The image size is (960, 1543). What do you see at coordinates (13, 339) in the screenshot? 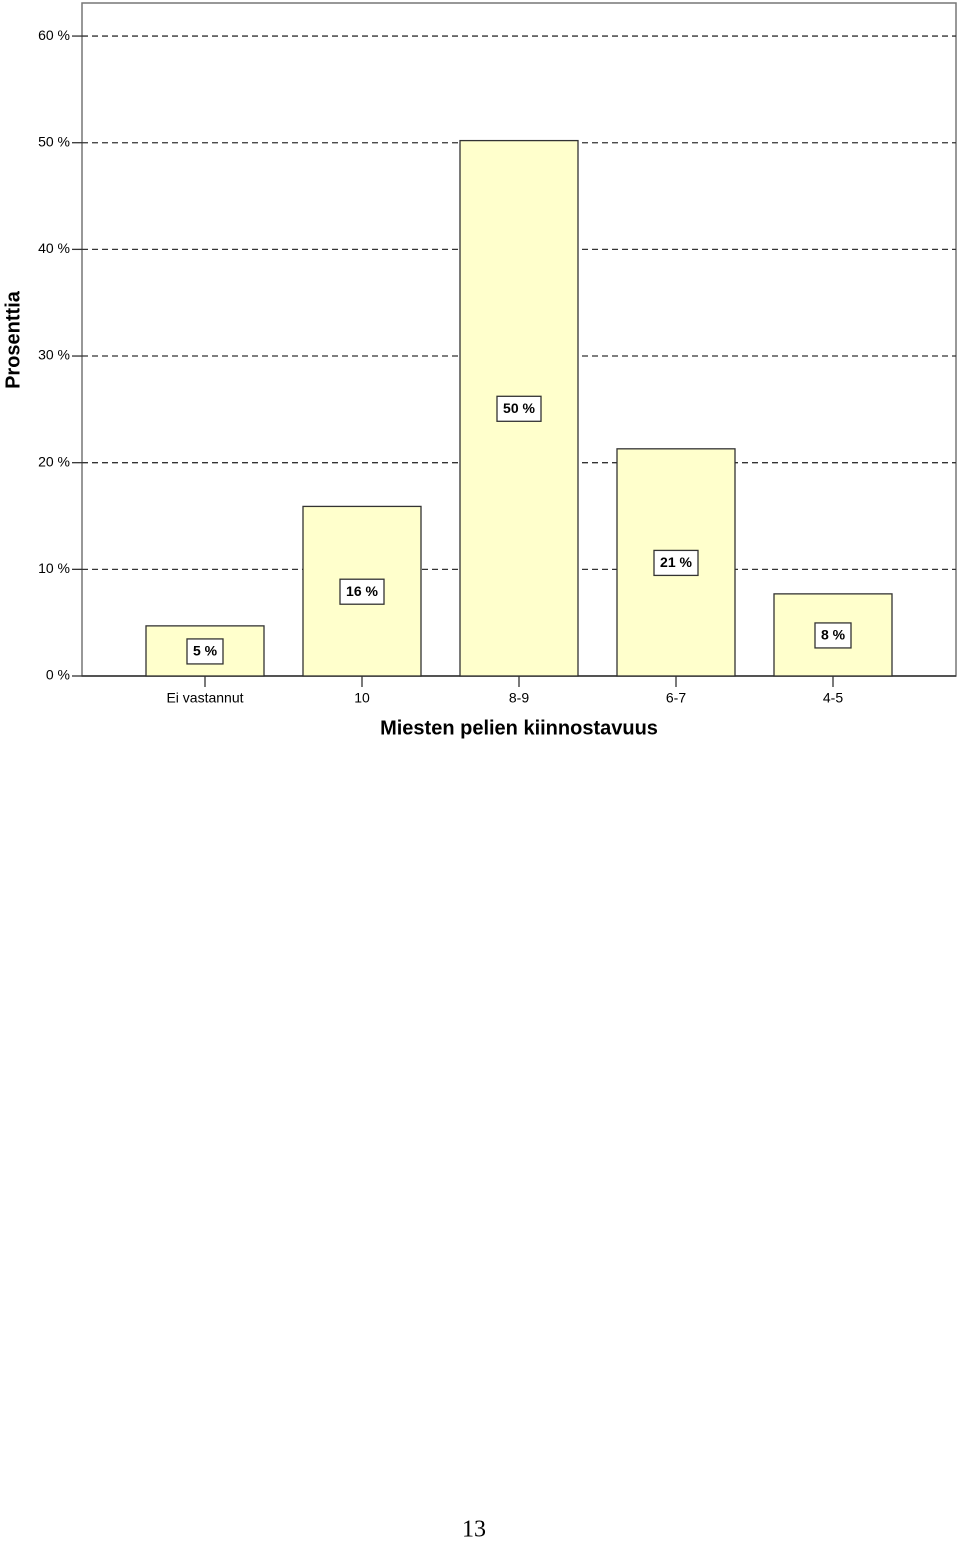
I see `y-axis-title: Prosenttia` at bounding box center [13, 339].